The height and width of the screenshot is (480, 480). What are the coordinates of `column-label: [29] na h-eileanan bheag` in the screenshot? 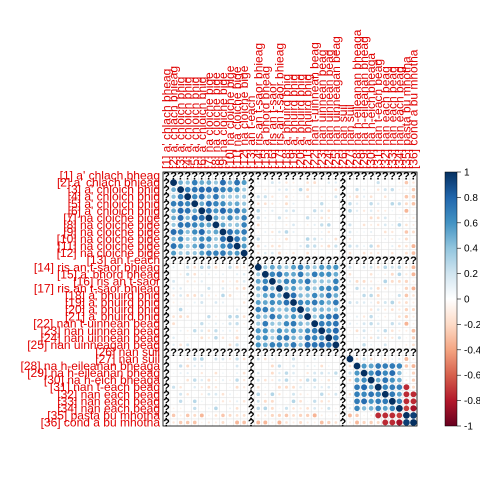 It's located at (364, 102).